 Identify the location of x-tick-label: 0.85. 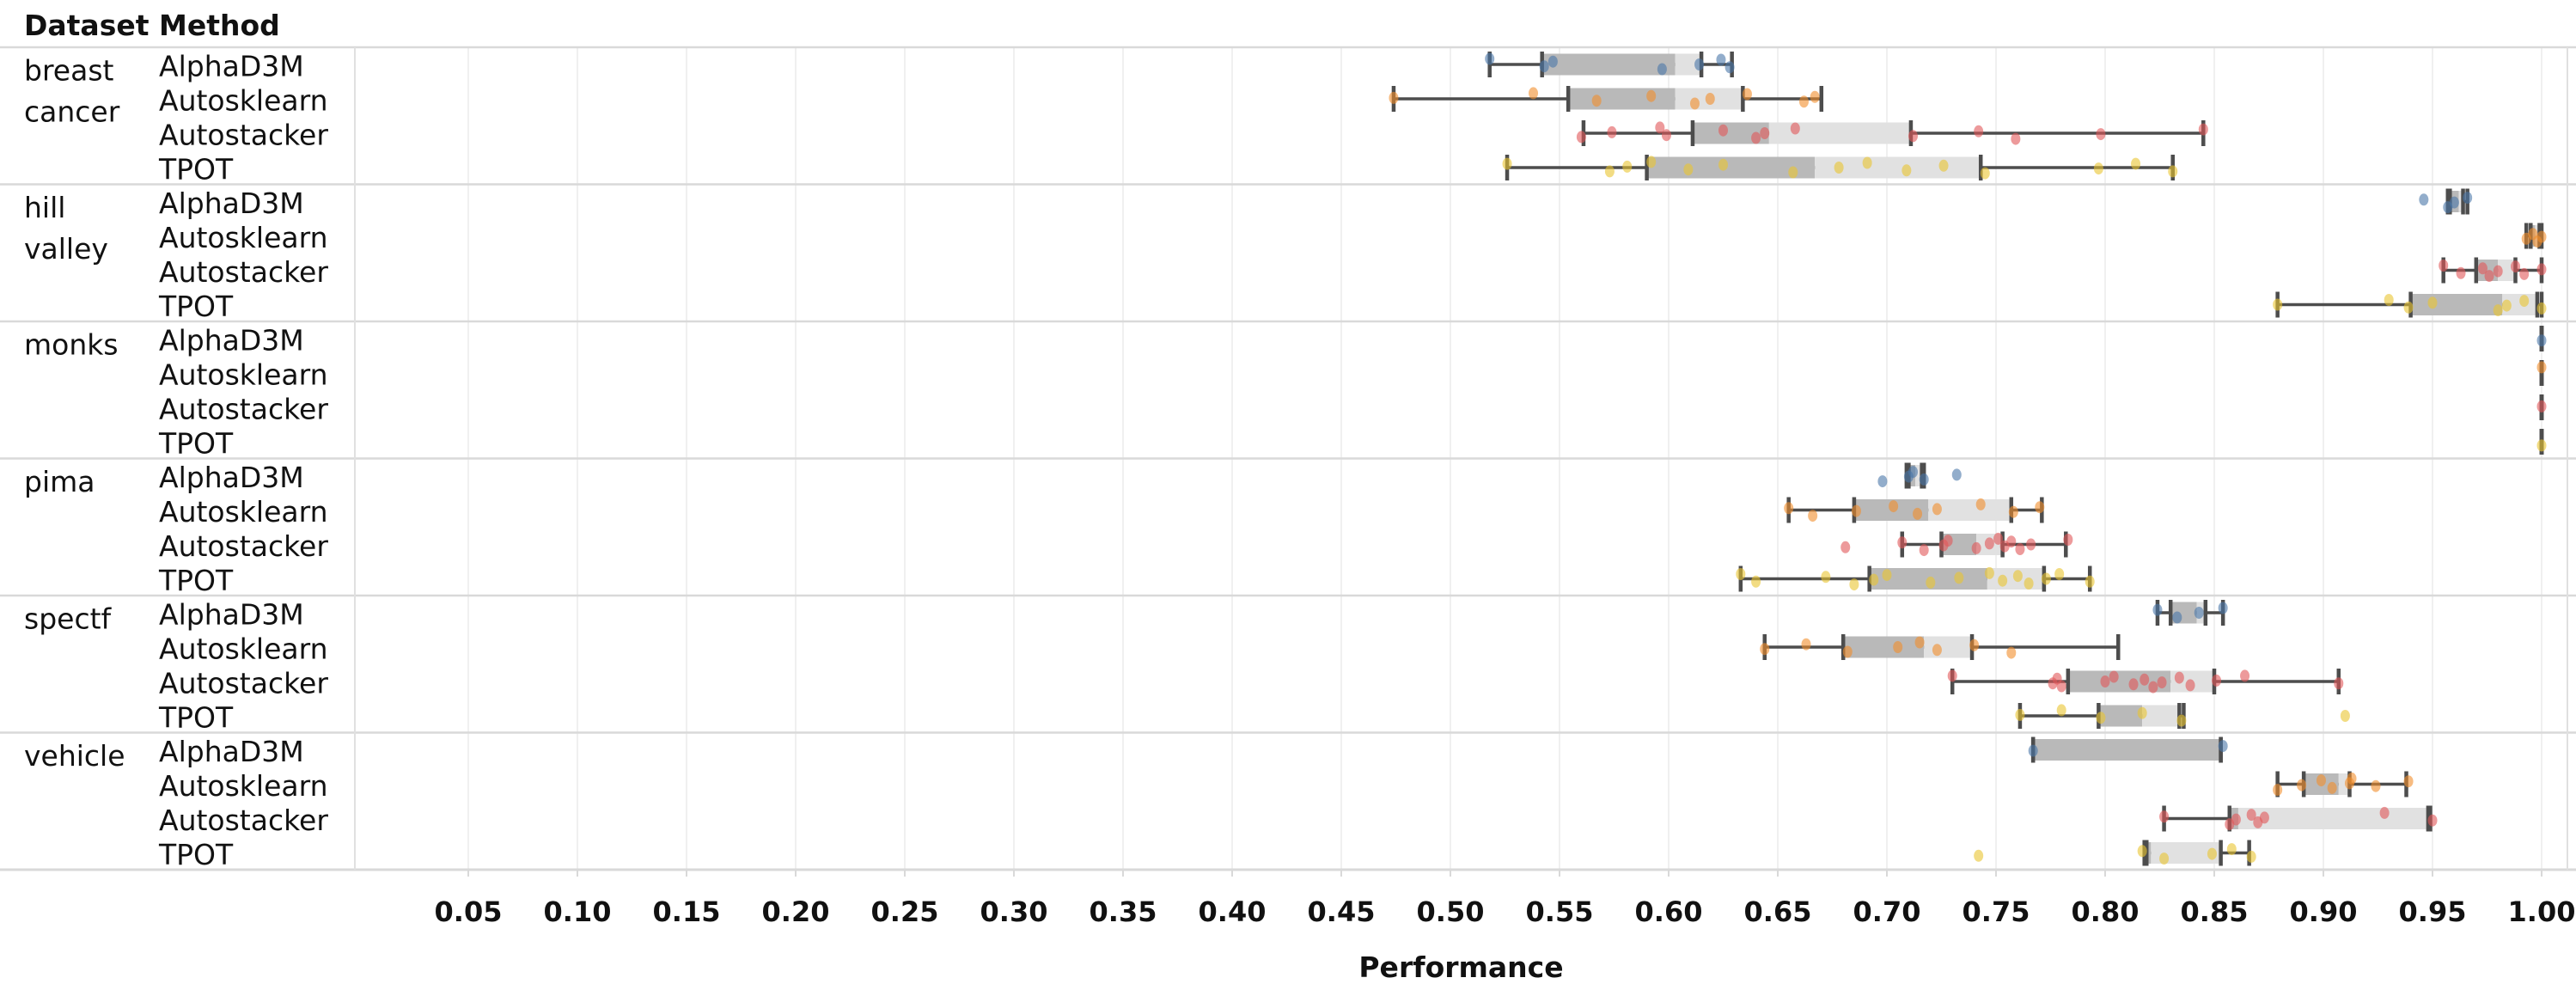
(2215, 911).